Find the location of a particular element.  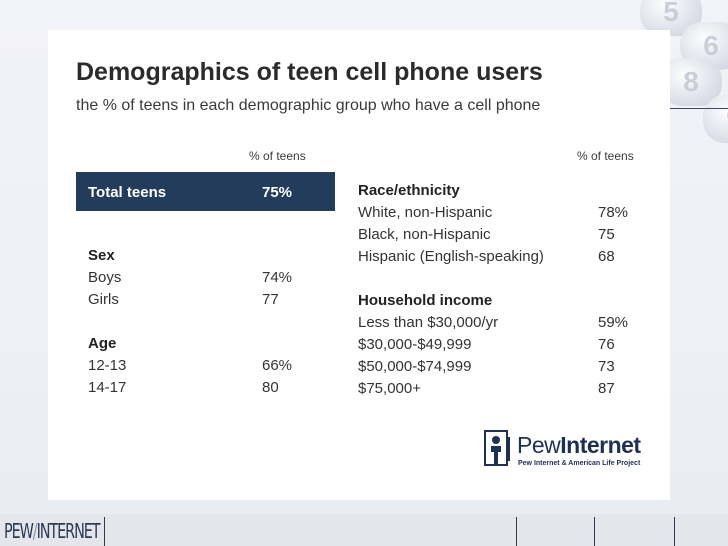

sex-row-label: Girls is located at coordinates (103, 299).